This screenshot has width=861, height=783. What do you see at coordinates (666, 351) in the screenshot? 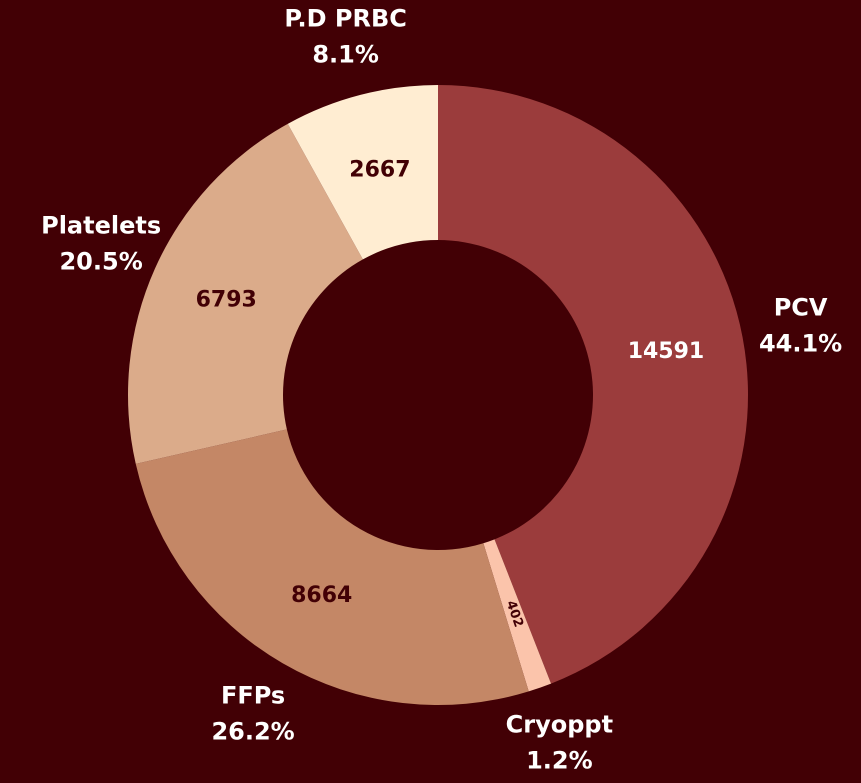
I see `value-label: 14591` at bounding box center [666, 351].